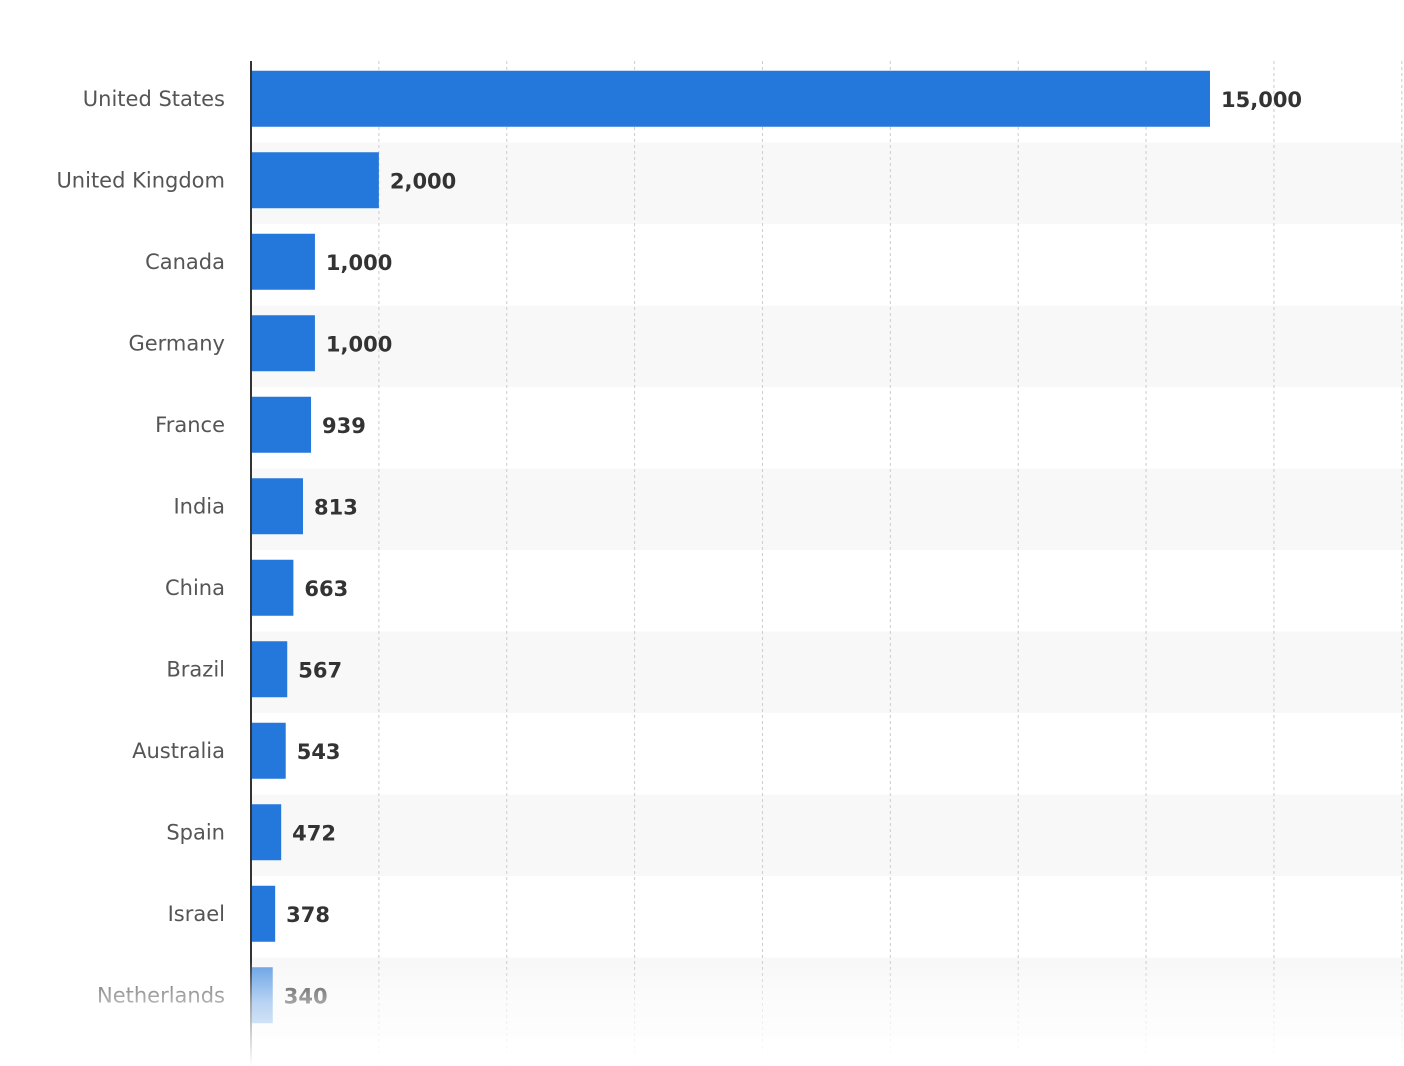 The image size is (1404, 1066). What do you see at coordinates (336, 507) in the screenshot?
I see `value-label: 813` at bounding box center [336, 507].